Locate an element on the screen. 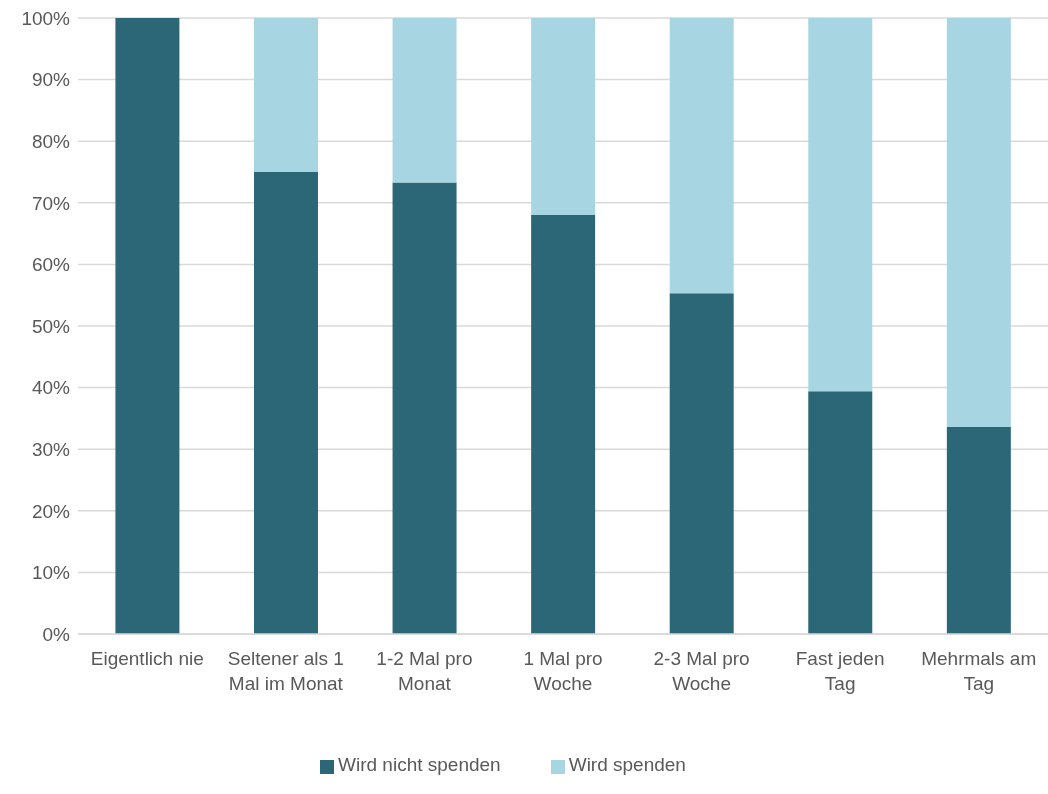  x-tick-label: Mehrmals am Tag is located at coordinates (979, 671).